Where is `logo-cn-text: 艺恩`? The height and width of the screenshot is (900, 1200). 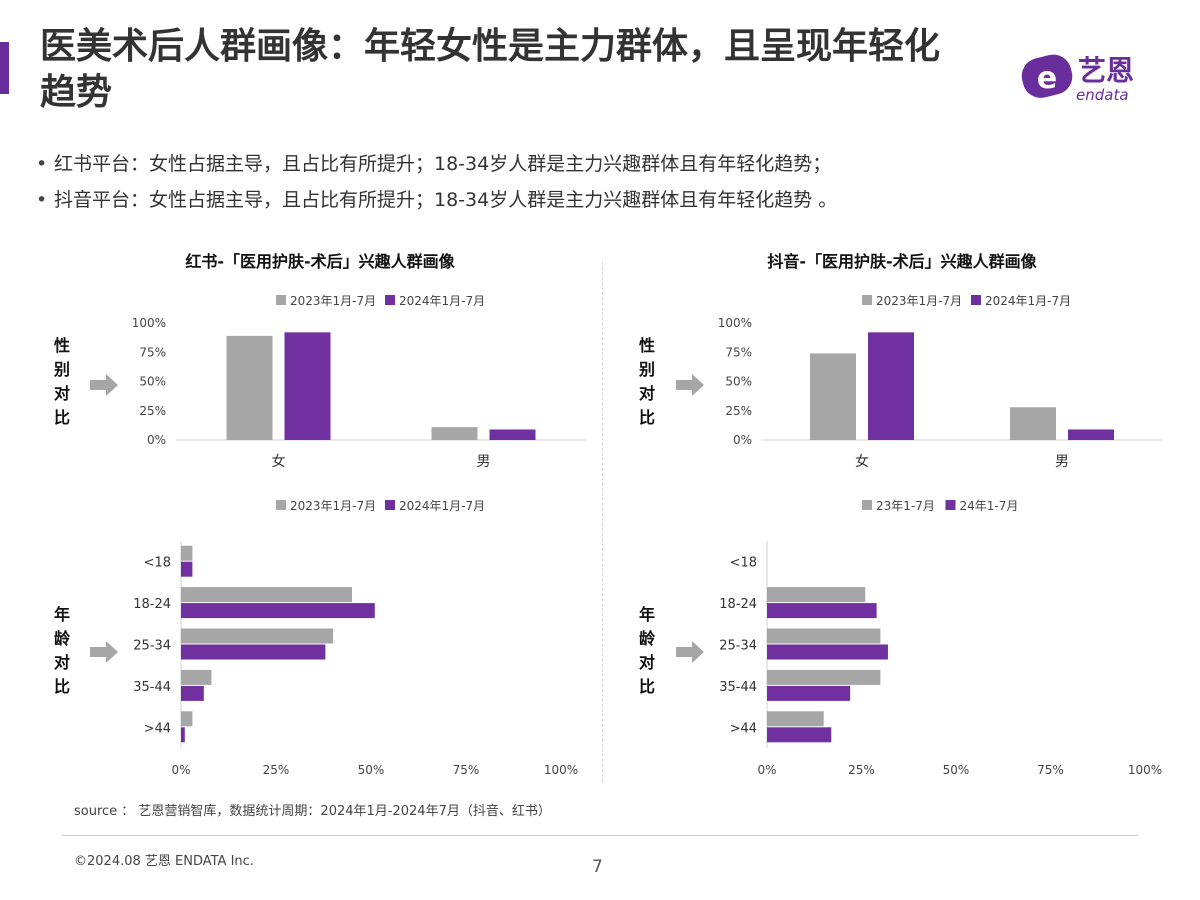 logo-cn-text: 艺恩 is located at coordinates (1106, 70).